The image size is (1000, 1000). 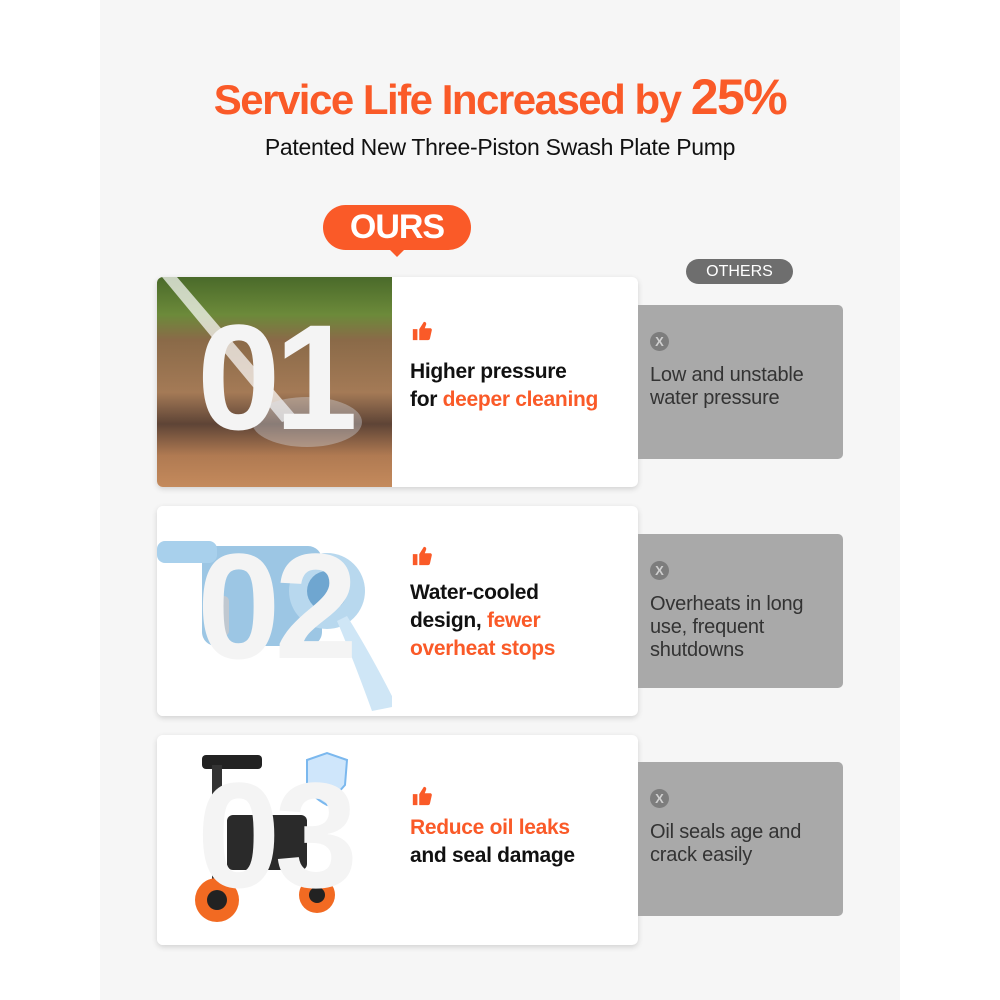 I want to click on ours-text: Reduce oil leaks and seal damage, so click(x=492, y=841).